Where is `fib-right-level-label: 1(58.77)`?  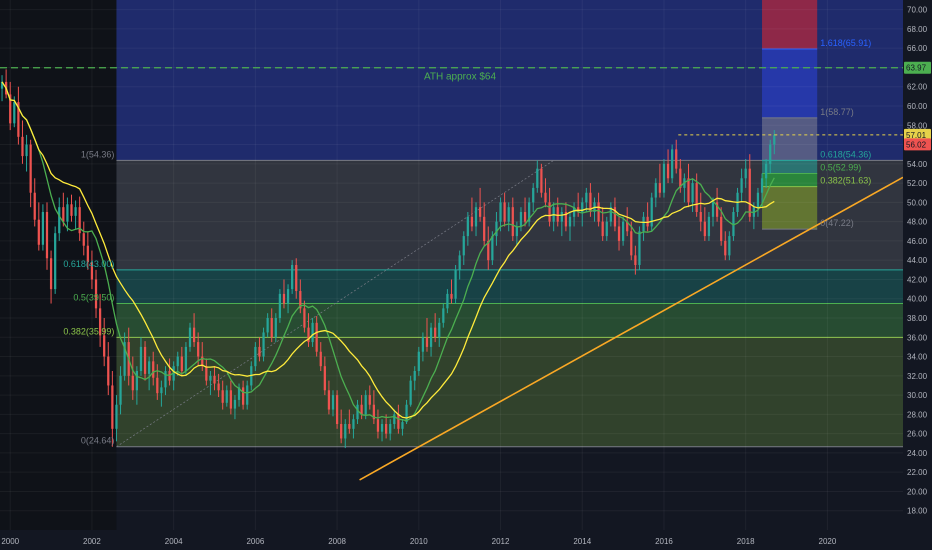
fib-right-level-label: 1(58.77) is located at coordinates (837, 112).